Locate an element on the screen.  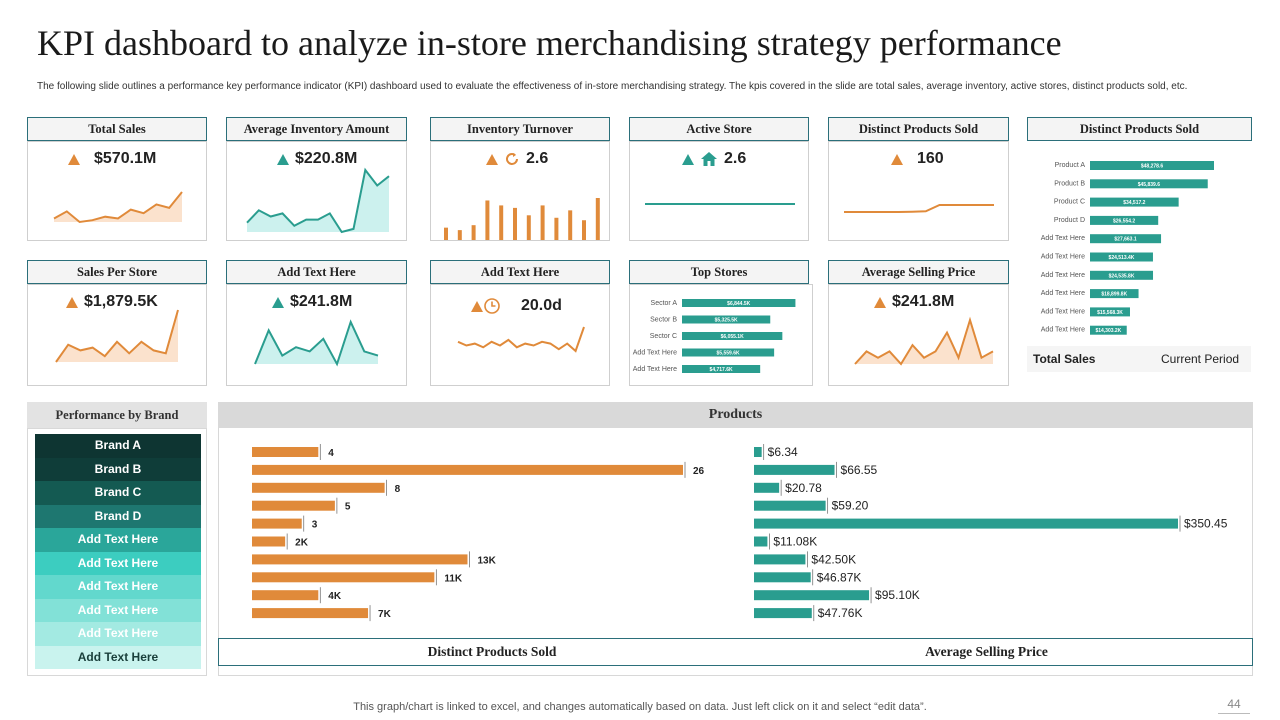
add-text-1-kpi: $241.8M is located at coordinates (312, 302).